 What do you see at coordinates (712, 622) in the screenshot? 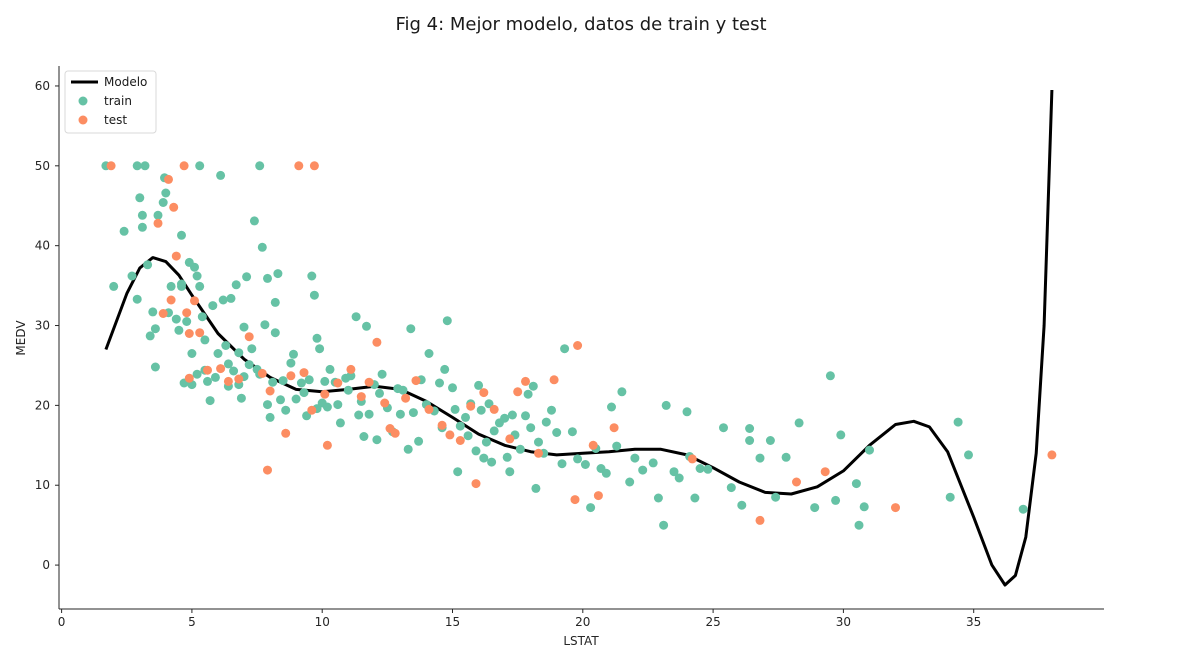
I see `x-tick-label: 25` at bounding box center [712, 622].